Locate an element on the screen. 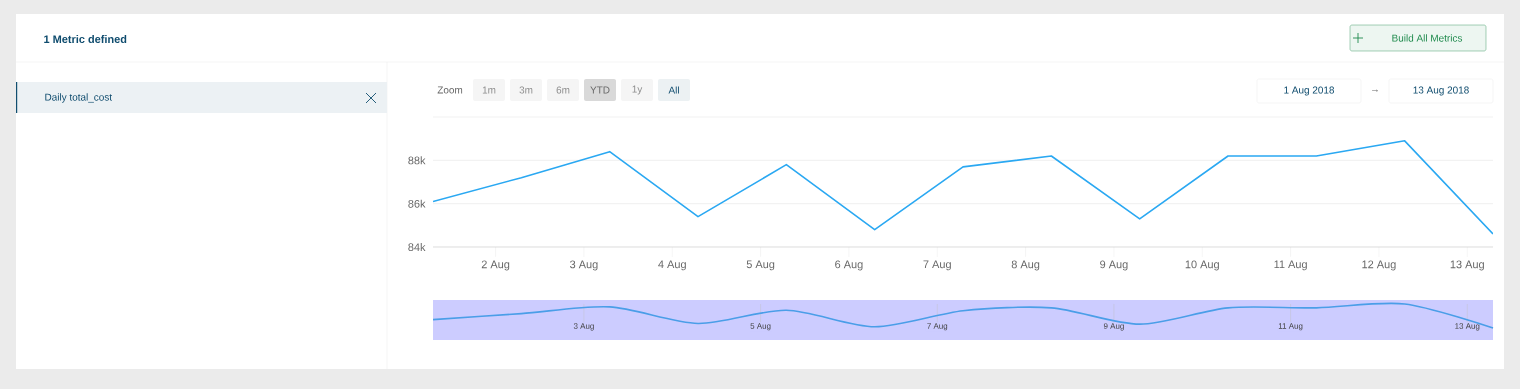 This screenshot has width=1520, height=389. text: 13 Aug 2018 is located at coordinates (1441, 91).